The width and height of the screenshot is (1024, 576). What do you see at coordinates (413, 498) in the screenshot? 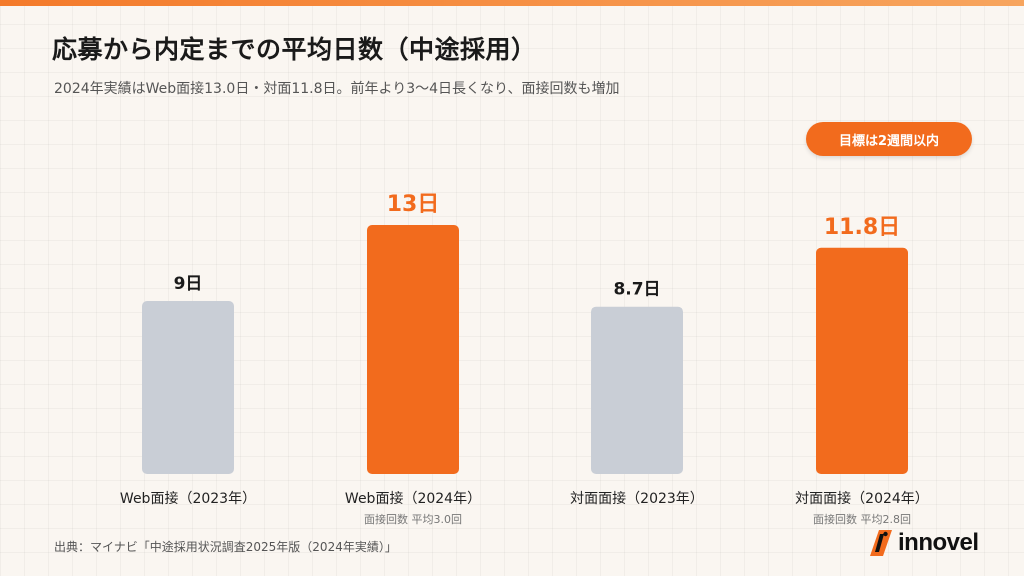
I see `category-label: Web面接（2024年）` at bounding box center [413, 498].